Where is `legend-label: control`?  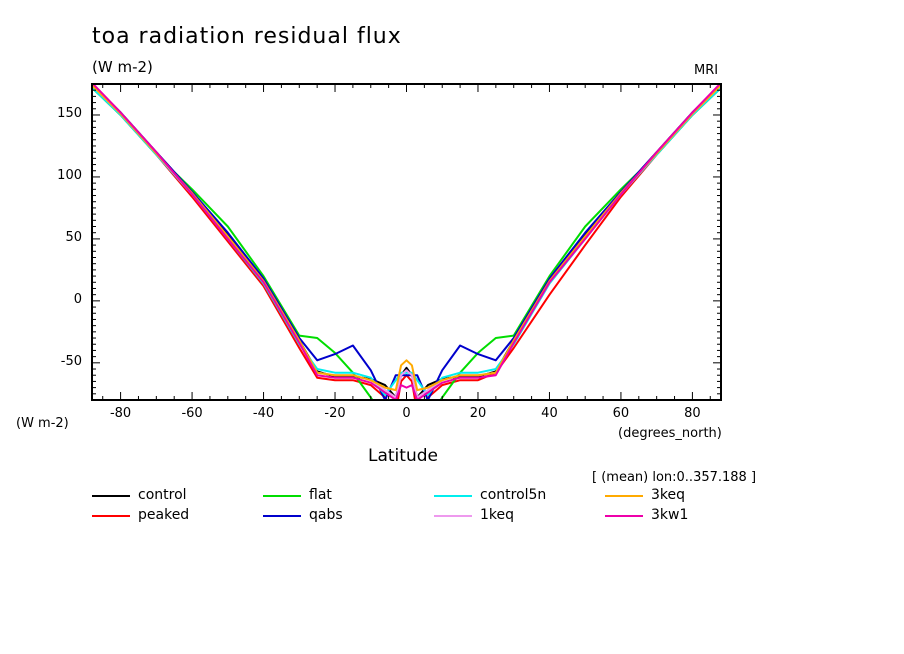
legend-label: control is located at coordinates (162, 495).